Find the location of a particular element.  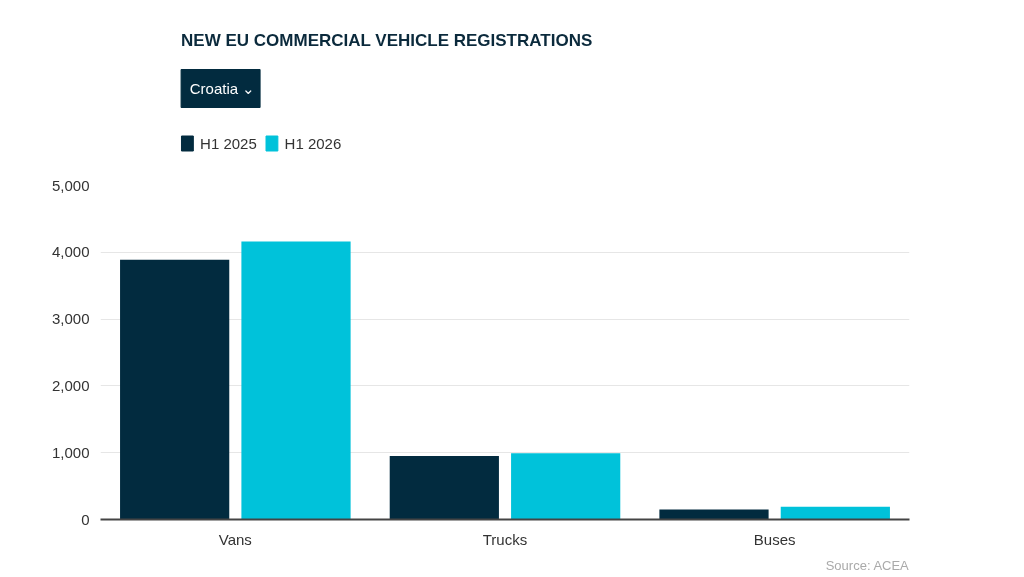

x-tick-label: Trucks is located at coordinates (505, 539).